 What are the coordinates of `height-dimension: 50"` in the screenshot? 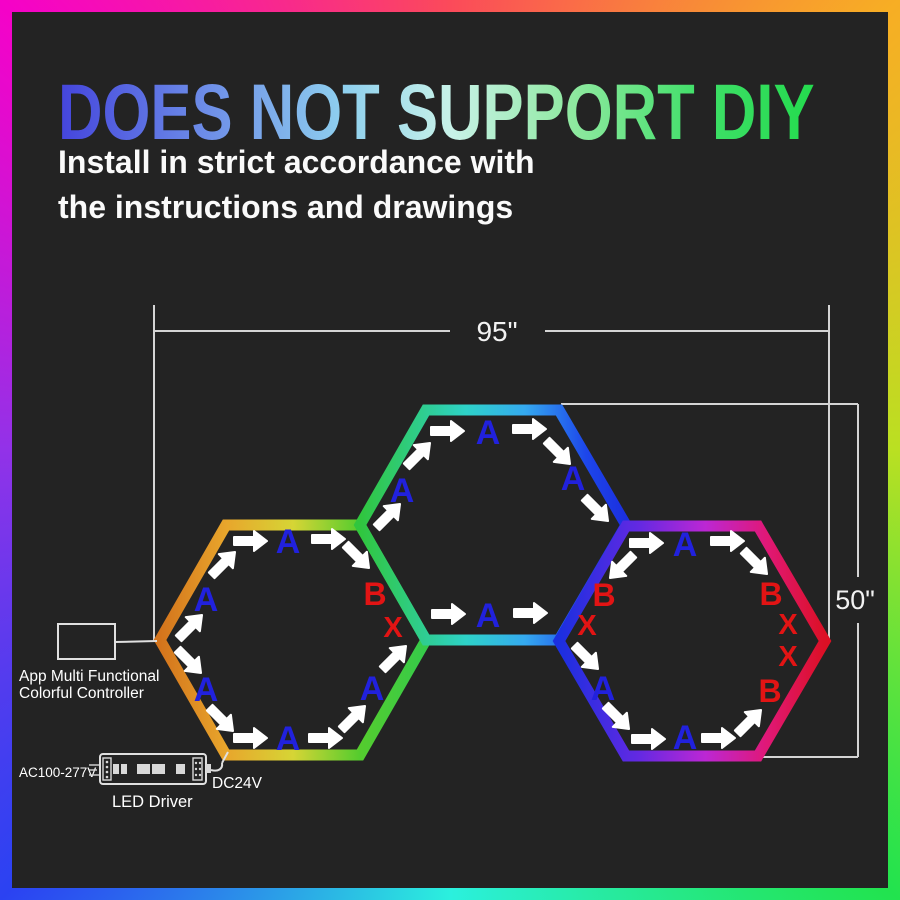 It's located at (718, 580).